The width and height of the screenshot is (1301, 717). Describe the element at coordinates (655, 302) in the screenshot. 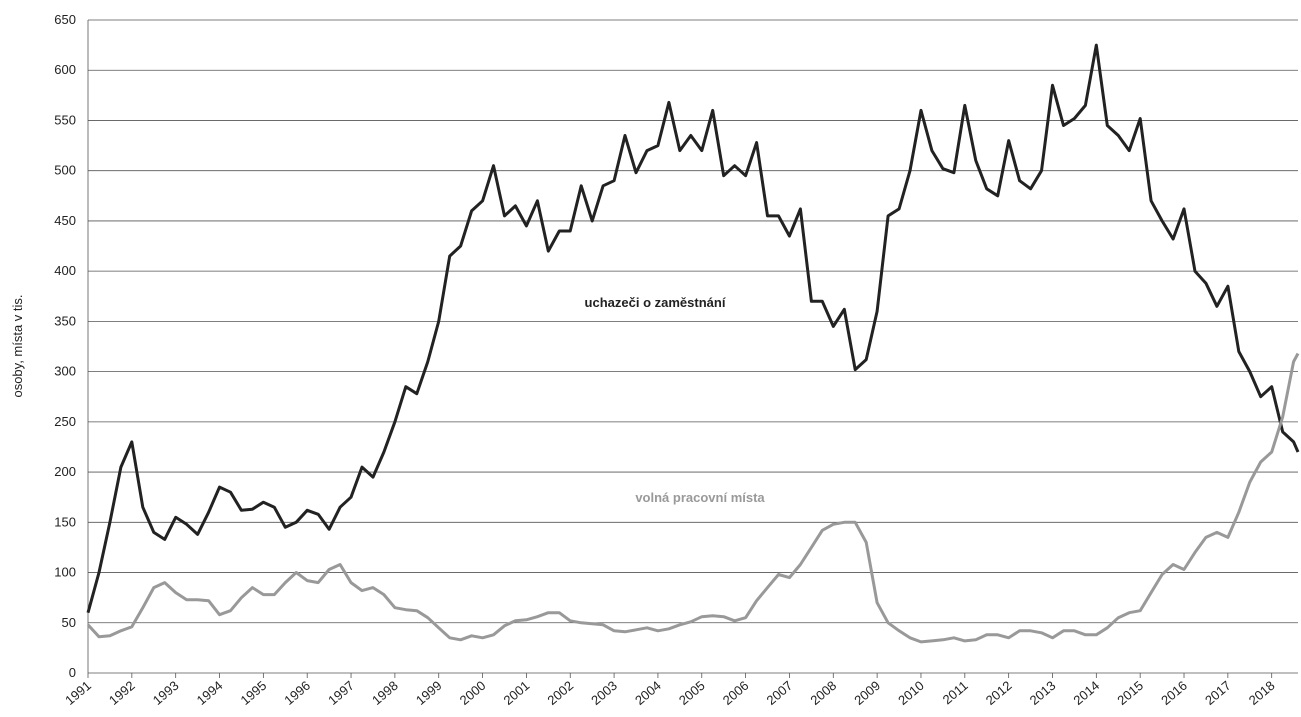

I see `annotation: uchazeči o zaměstnání` at that location.